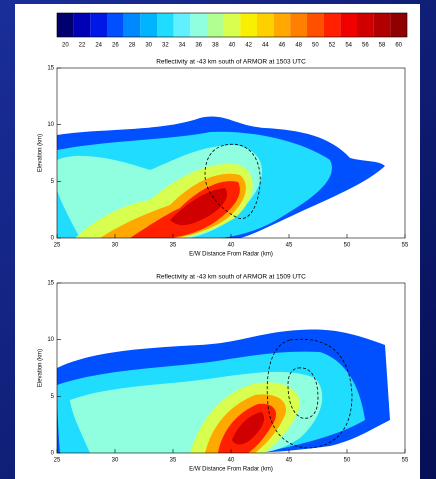  What do you see at coordinates (165, 46) in the screenshot?
I see `colorbar-label: 32` at bounding box center [165, 46].